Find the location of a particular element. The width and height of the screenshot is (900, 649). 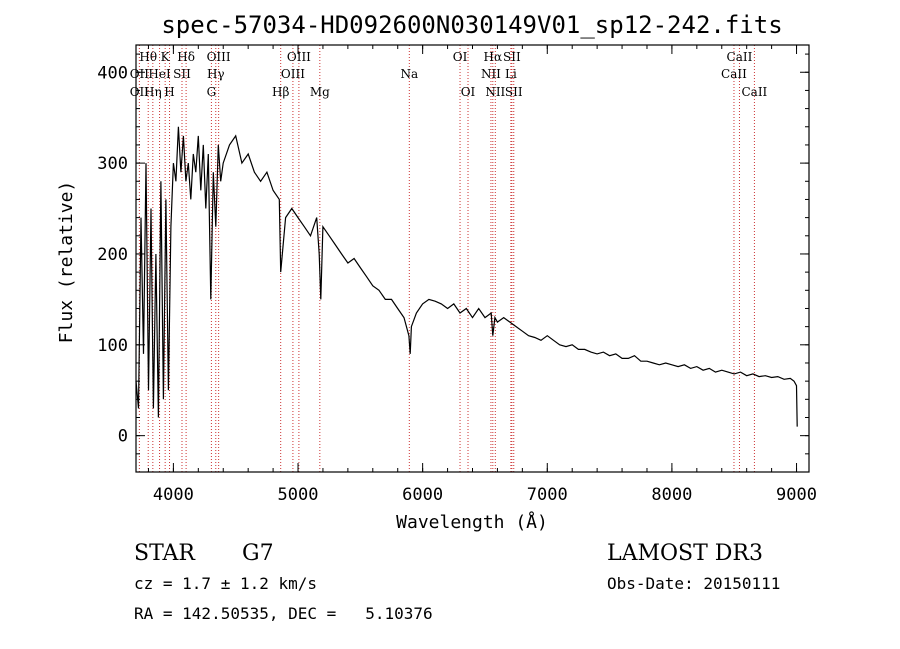

line-label: Hη is located at coordinates (153, 92).